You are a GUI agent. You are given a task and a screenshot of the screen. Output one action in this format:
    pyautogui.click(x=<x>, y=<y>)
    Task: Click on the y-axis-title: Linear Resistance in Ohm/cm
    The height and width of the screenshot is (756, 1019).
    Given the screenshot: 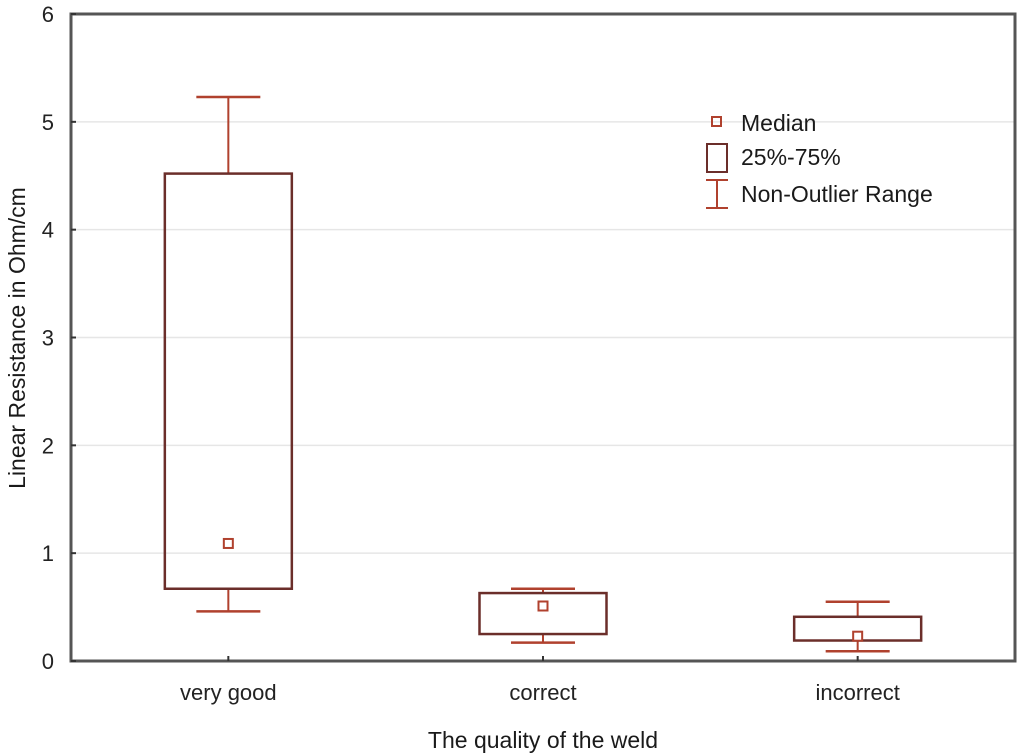 What is the action you would take?
    pyautogui.click(x=17, y=338)
    